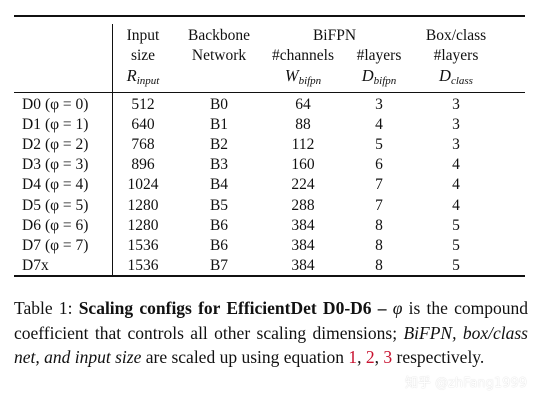 This screenshot has height=407, width=539. Describe the element at coordinates (269, 126) in the screenshot. I see `table-row: D1 (φ = 1) 640 B1 88 4 3` at that location.